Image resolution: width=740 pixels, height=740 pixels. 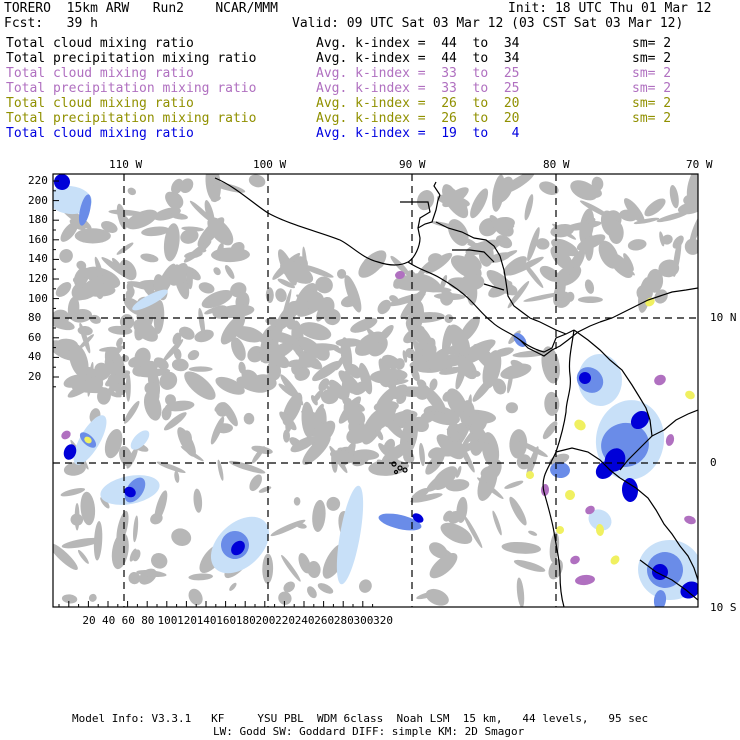 What do you see at coordinates (245, 620) in the screenshot?
I see `bottom-tick-180: 180` at bounding box center [245, 620].